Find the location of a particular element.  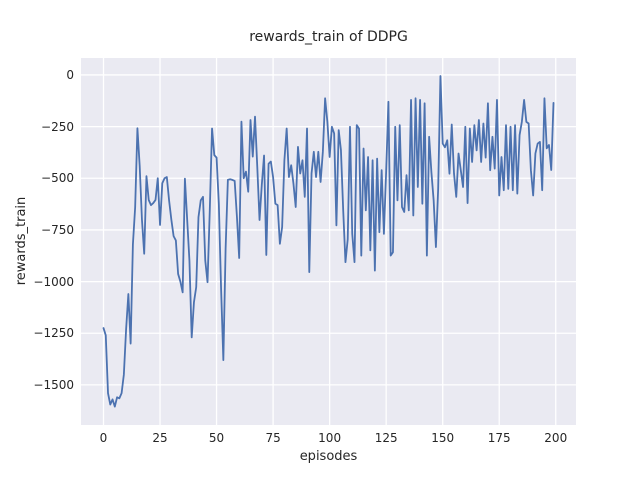

chart-title: rewards_train of DDPG is located at coordinates (328, 37).